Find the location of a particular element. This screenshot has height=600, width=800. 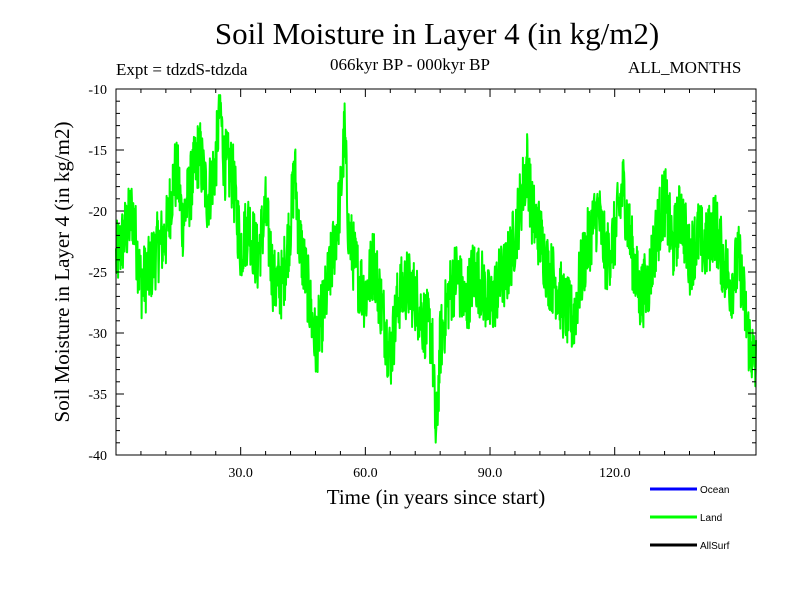

experiment-label: Expt = tdzdS-tdzda is located at coordinates (182, 69).